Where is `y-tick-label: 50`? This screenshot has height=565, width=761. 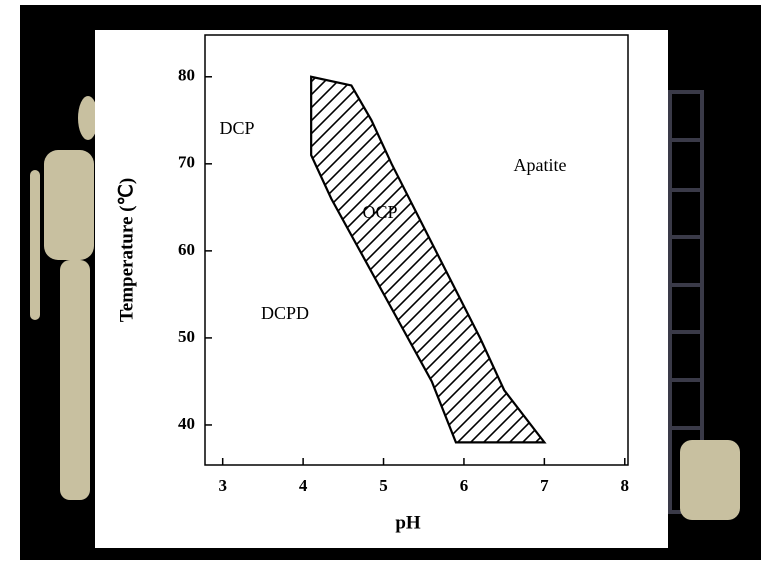
y-tick-label: 50 is located at coordinates (186, 336).